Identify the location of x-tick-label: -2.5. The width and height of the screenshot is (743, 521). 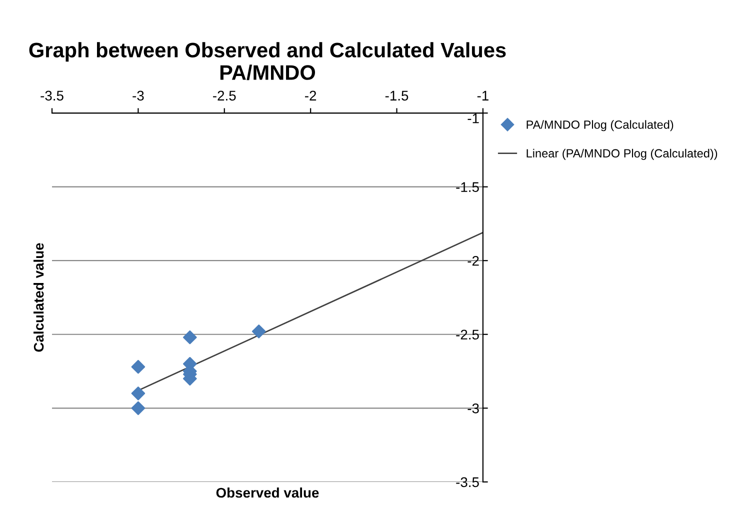
(224, 95).